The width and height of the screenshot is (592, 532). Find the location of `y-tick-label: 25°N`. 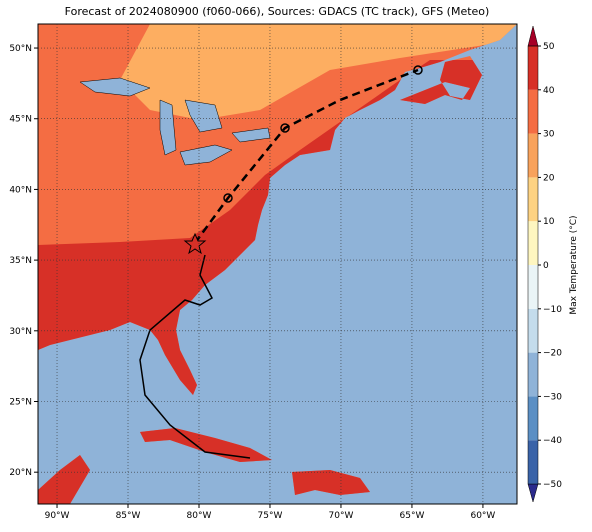

y-tick-label: 25°N is located at coordinates (20, 402).